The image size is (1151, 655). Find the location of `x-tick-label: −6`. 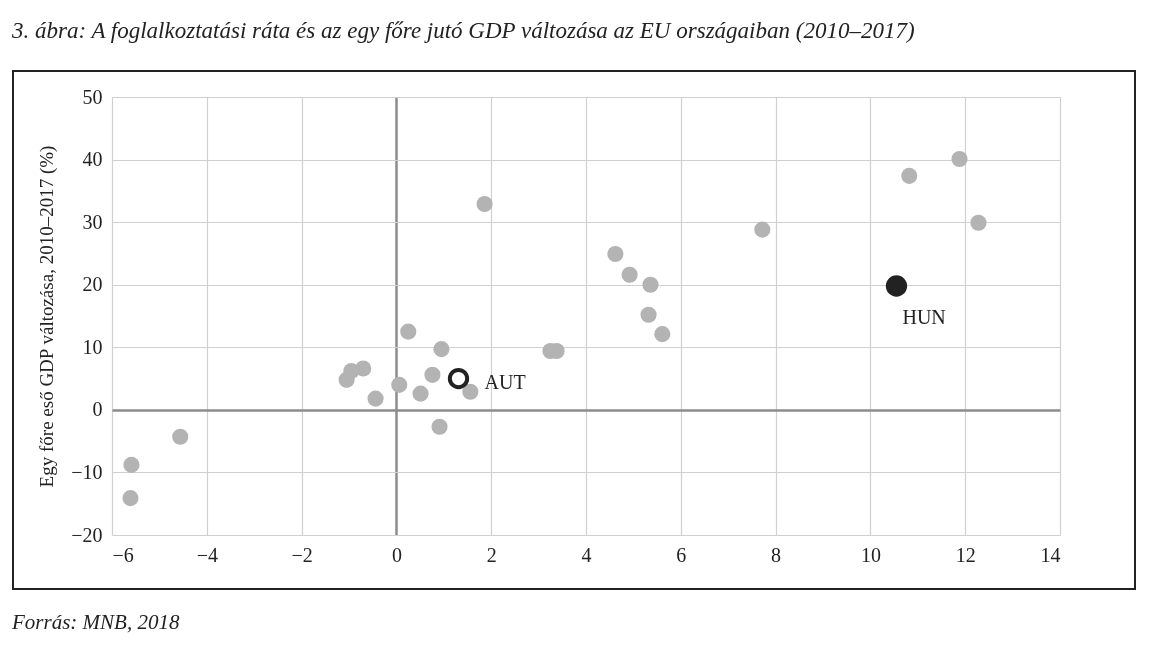

x-tick-label: −6 is located at coordinates (123, 554).